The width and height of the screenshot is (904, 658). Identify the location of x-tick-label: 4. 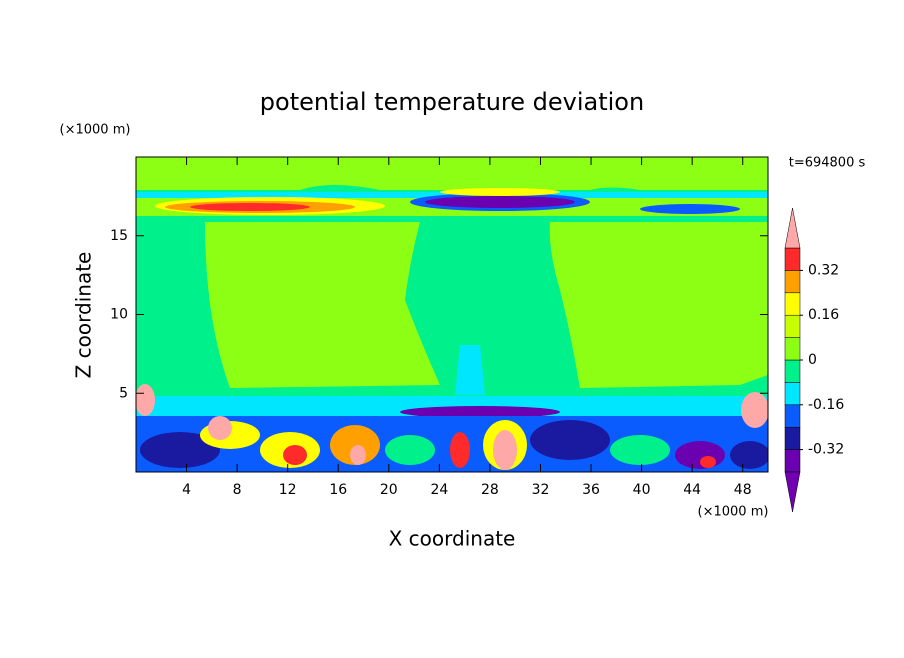
(186, 490).